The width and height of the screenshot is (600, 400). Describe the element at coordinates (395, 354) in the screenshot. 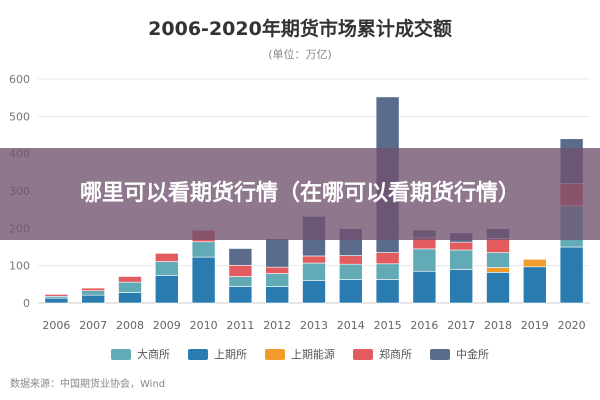

I see `legend-label-zce: 郑商所` at that location.